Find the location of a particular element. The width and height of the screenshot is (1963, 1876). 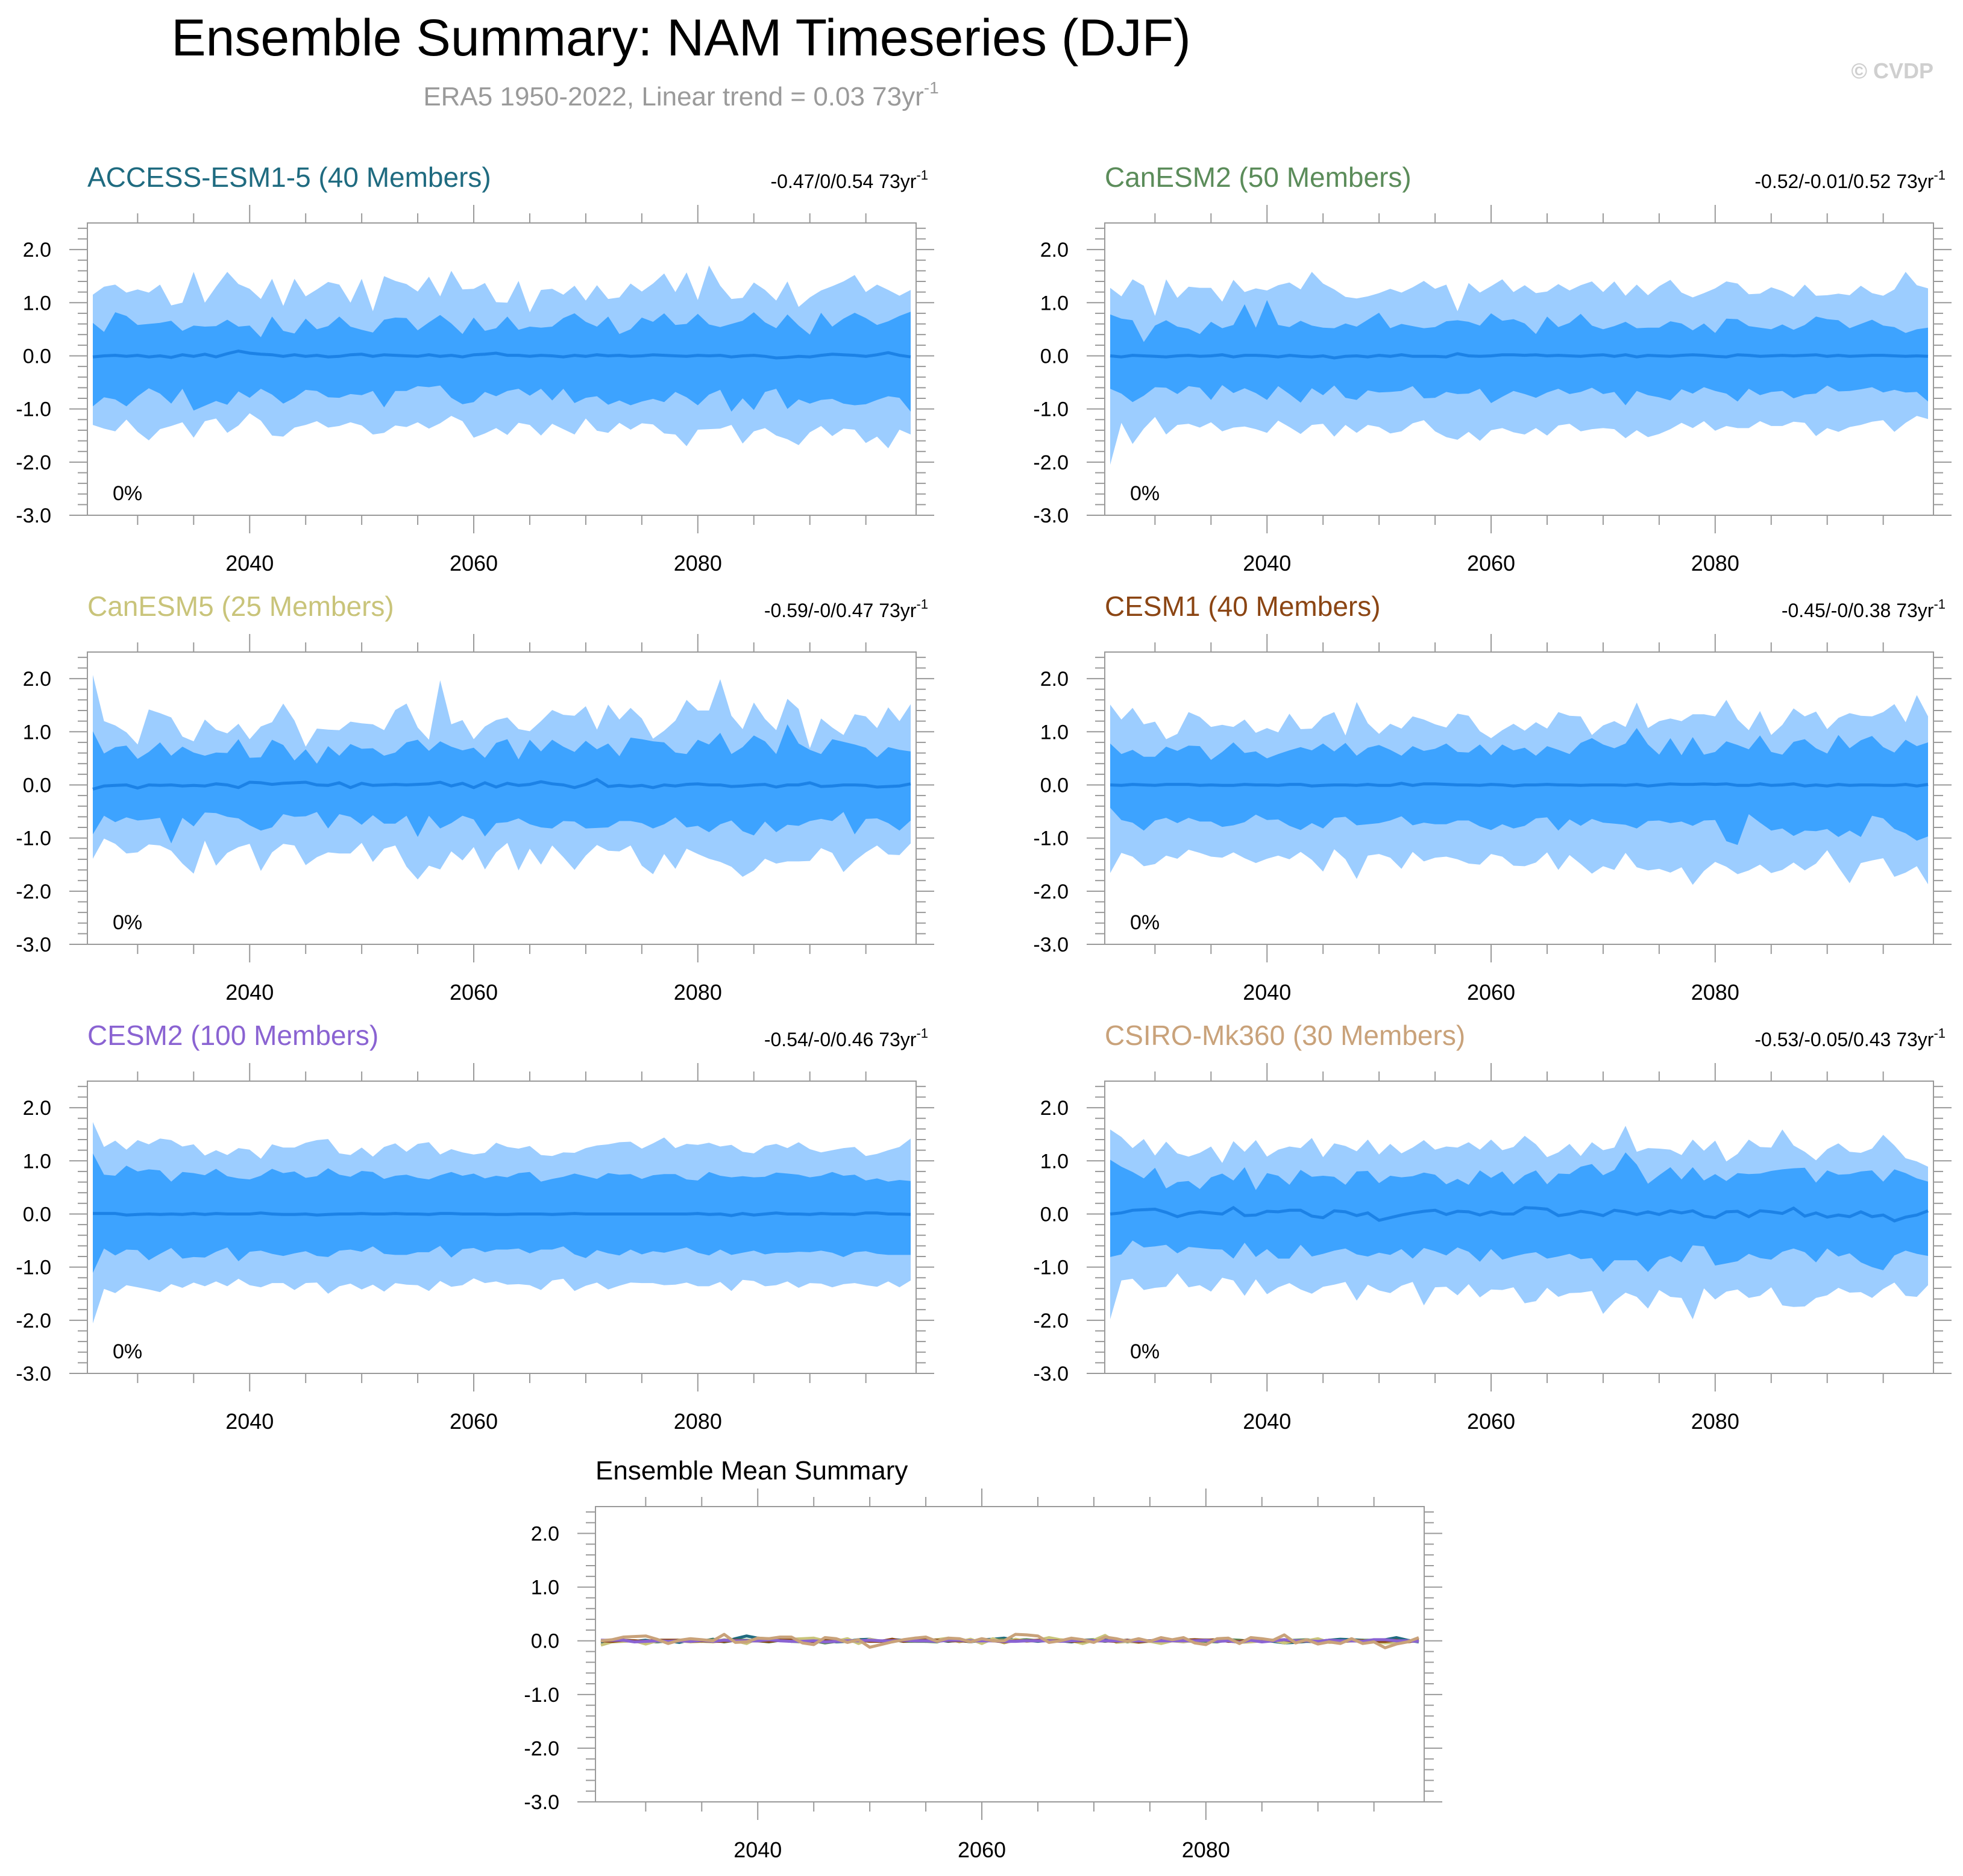

figure-title: Ensemble Summary: NAM Timeseries (DJF) is located at coordinates (681, 38).